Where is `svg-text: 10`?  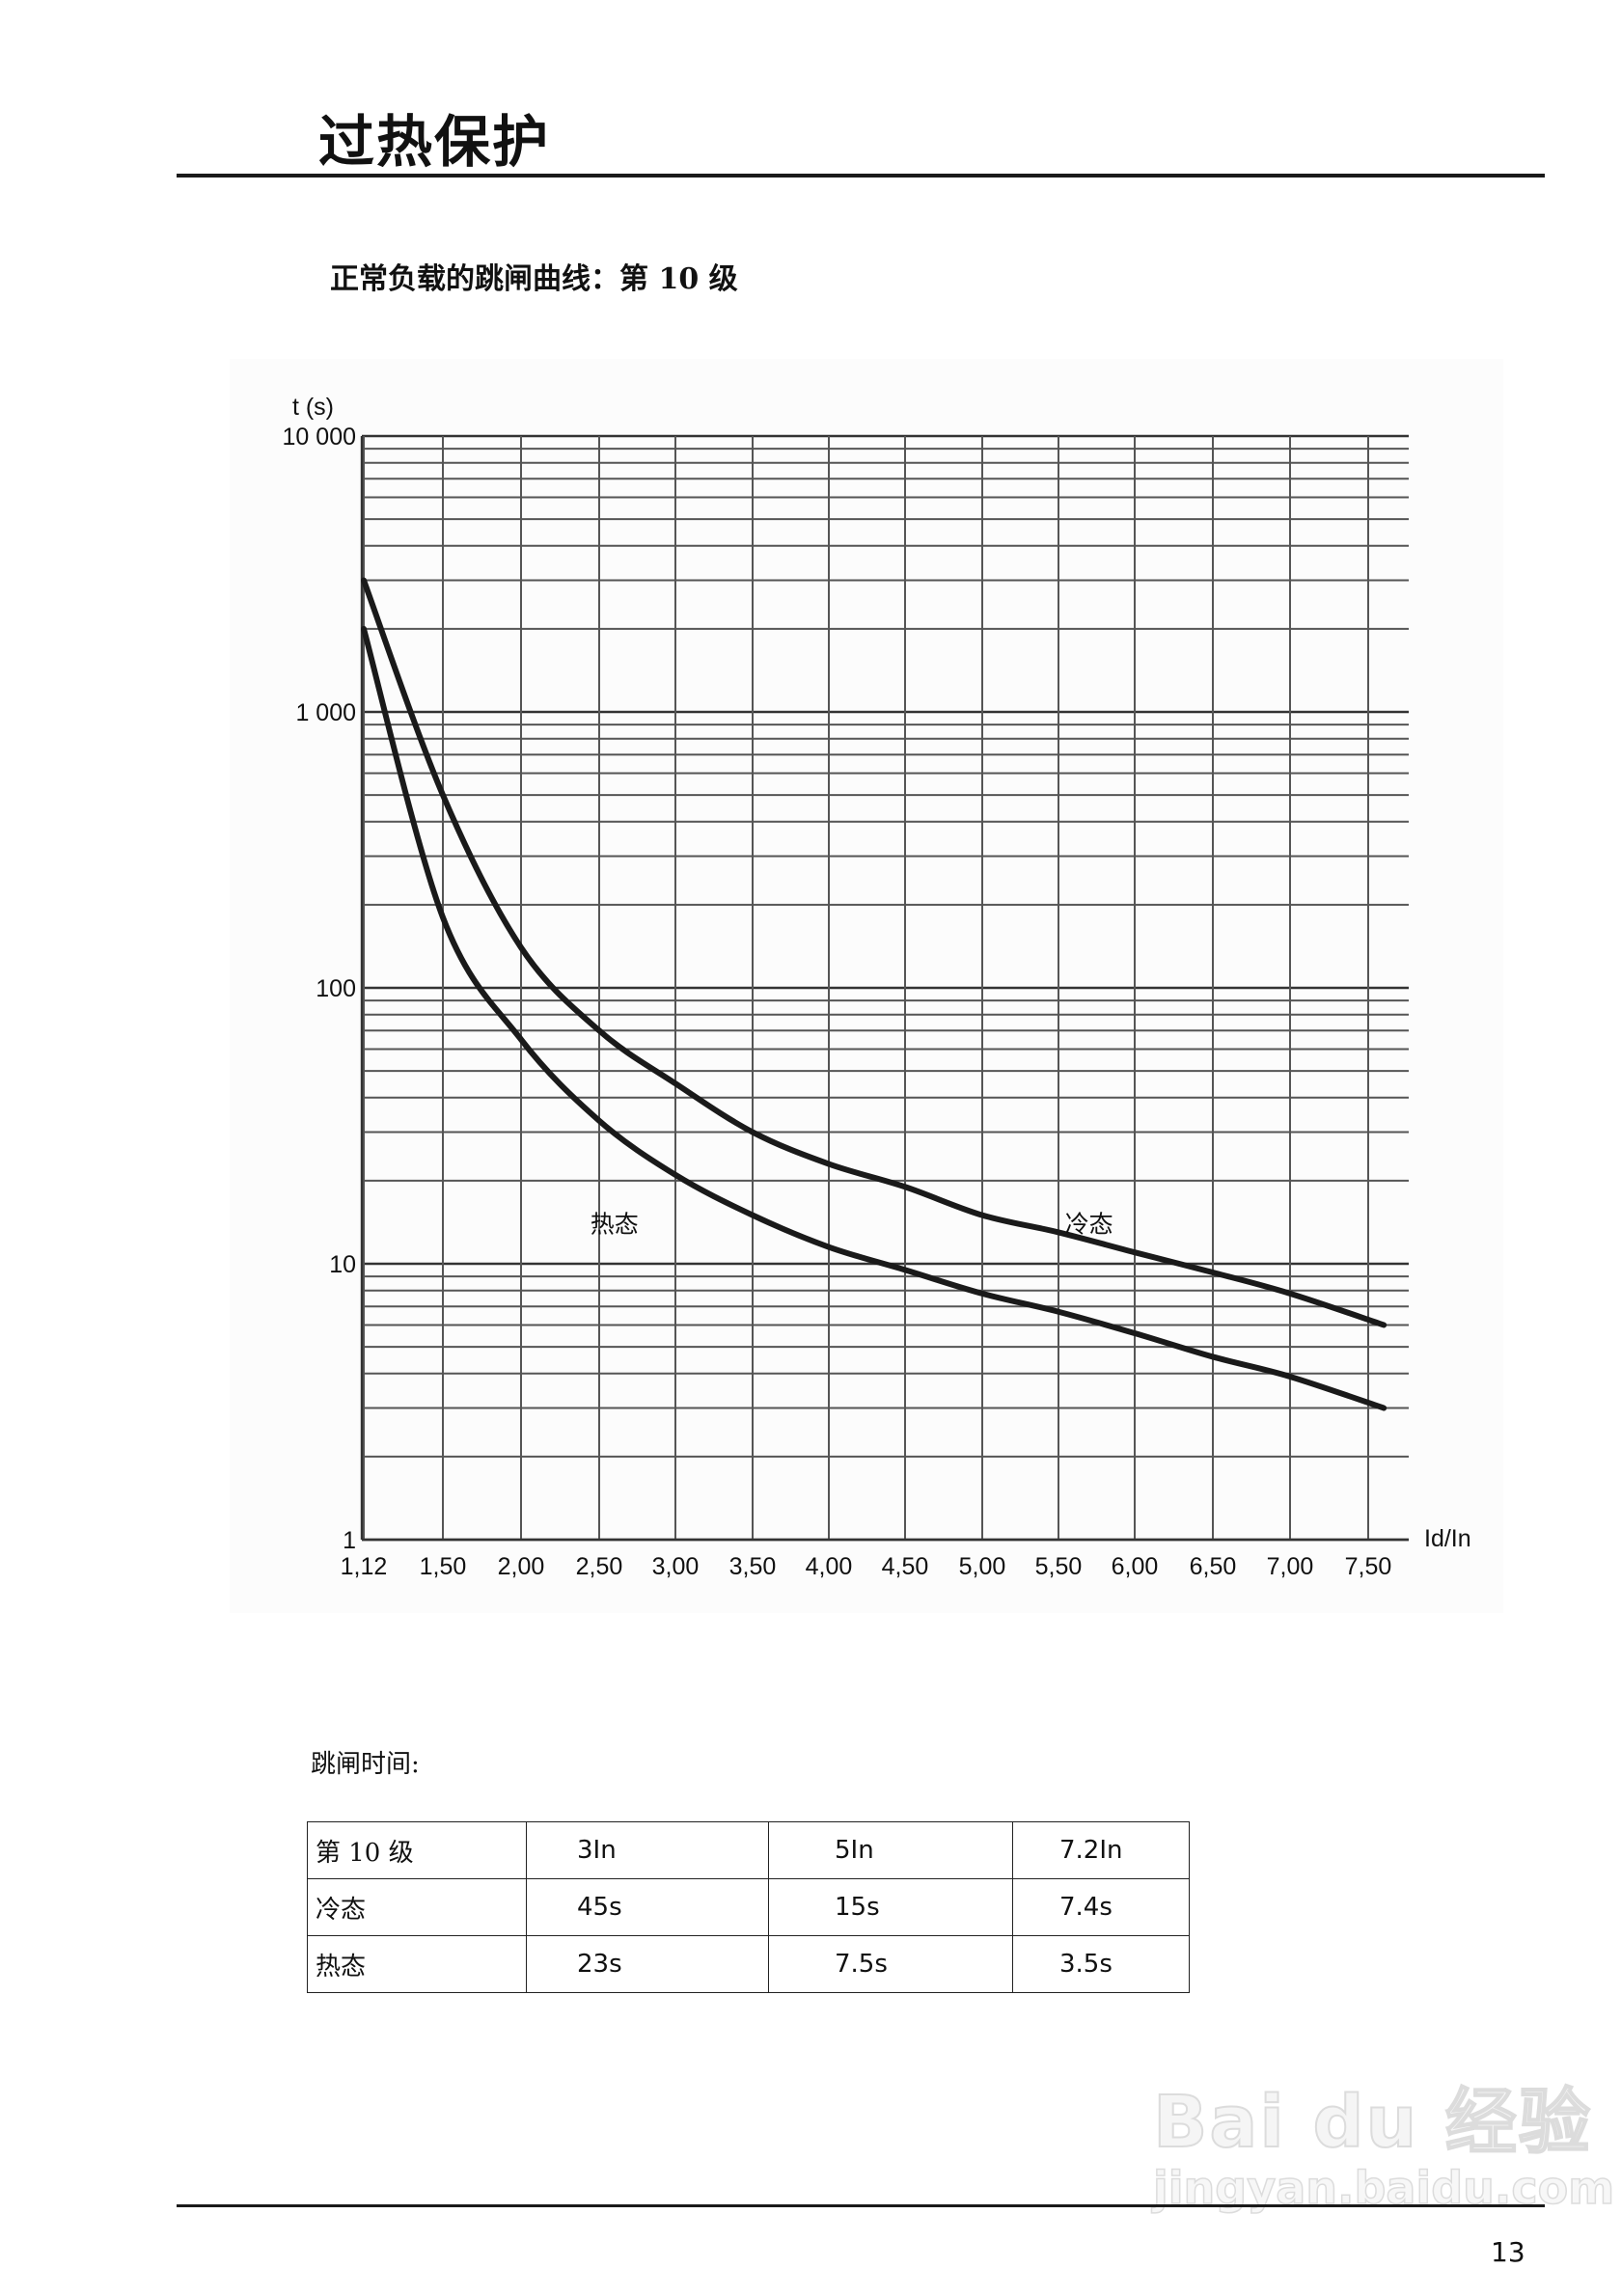 svg-text: 10 is located at coordinates (342, 1264).